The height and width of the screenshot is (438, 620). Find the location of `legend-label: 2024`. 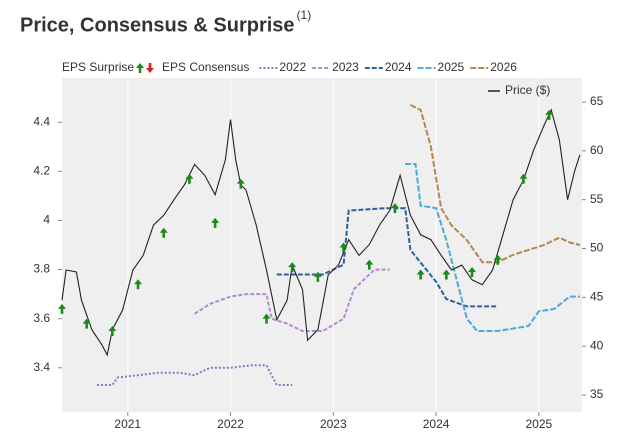

legend-label: 2024 is located at coordinates (398, 67).